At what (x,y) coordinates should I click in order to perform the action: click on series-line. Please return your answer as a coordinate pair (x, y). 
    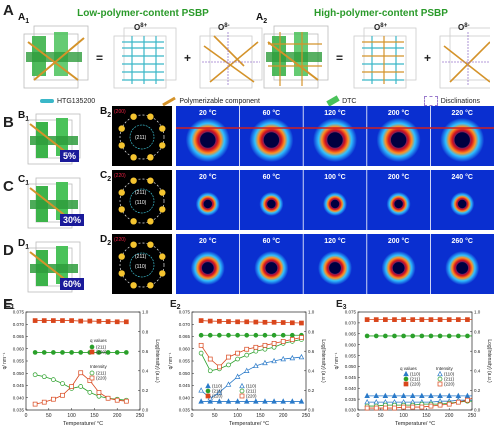
    Looking at the image, I should click on (251, 322).